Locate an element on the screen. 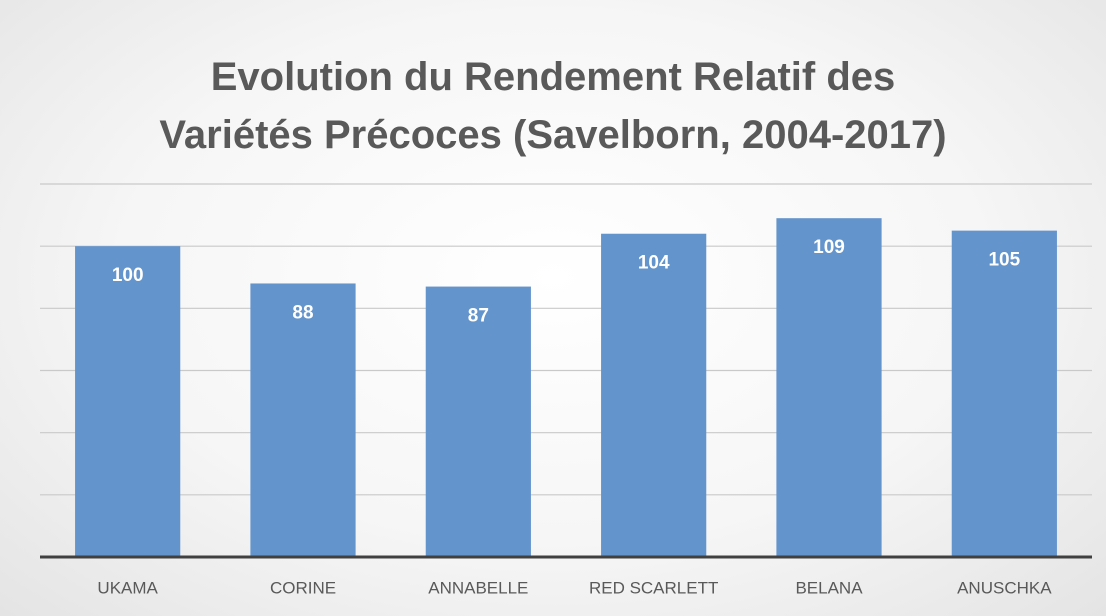 This screenshot has height=616, width=1106. x-tick-label: RED SCARLETT is located at coordinates (653, 587).